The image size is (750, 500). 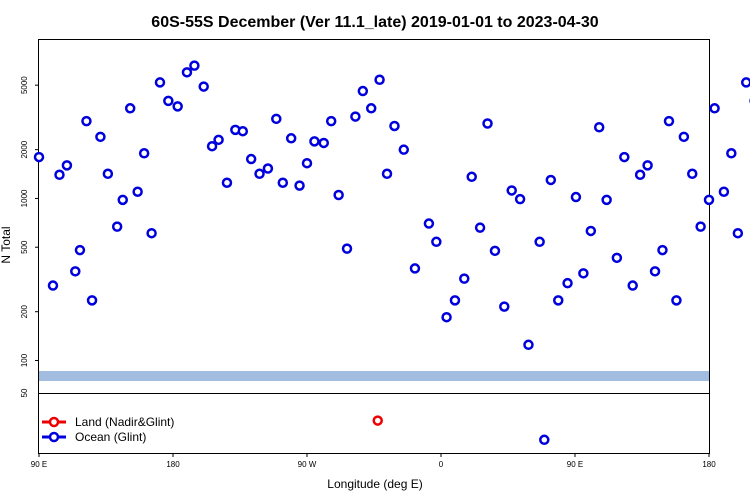 What do you see at coordinates (24, 311) in the screenshot?
I see `y-tick-label: 200` at bounding box center [24, 311].